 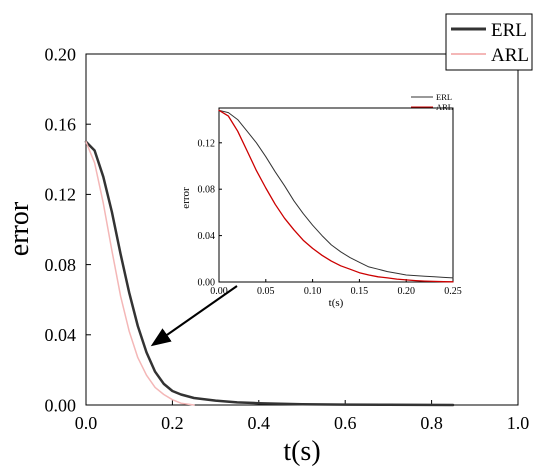 I want to click on inset-y-tick-label-1: 0.04, so click(x=207, y=236).